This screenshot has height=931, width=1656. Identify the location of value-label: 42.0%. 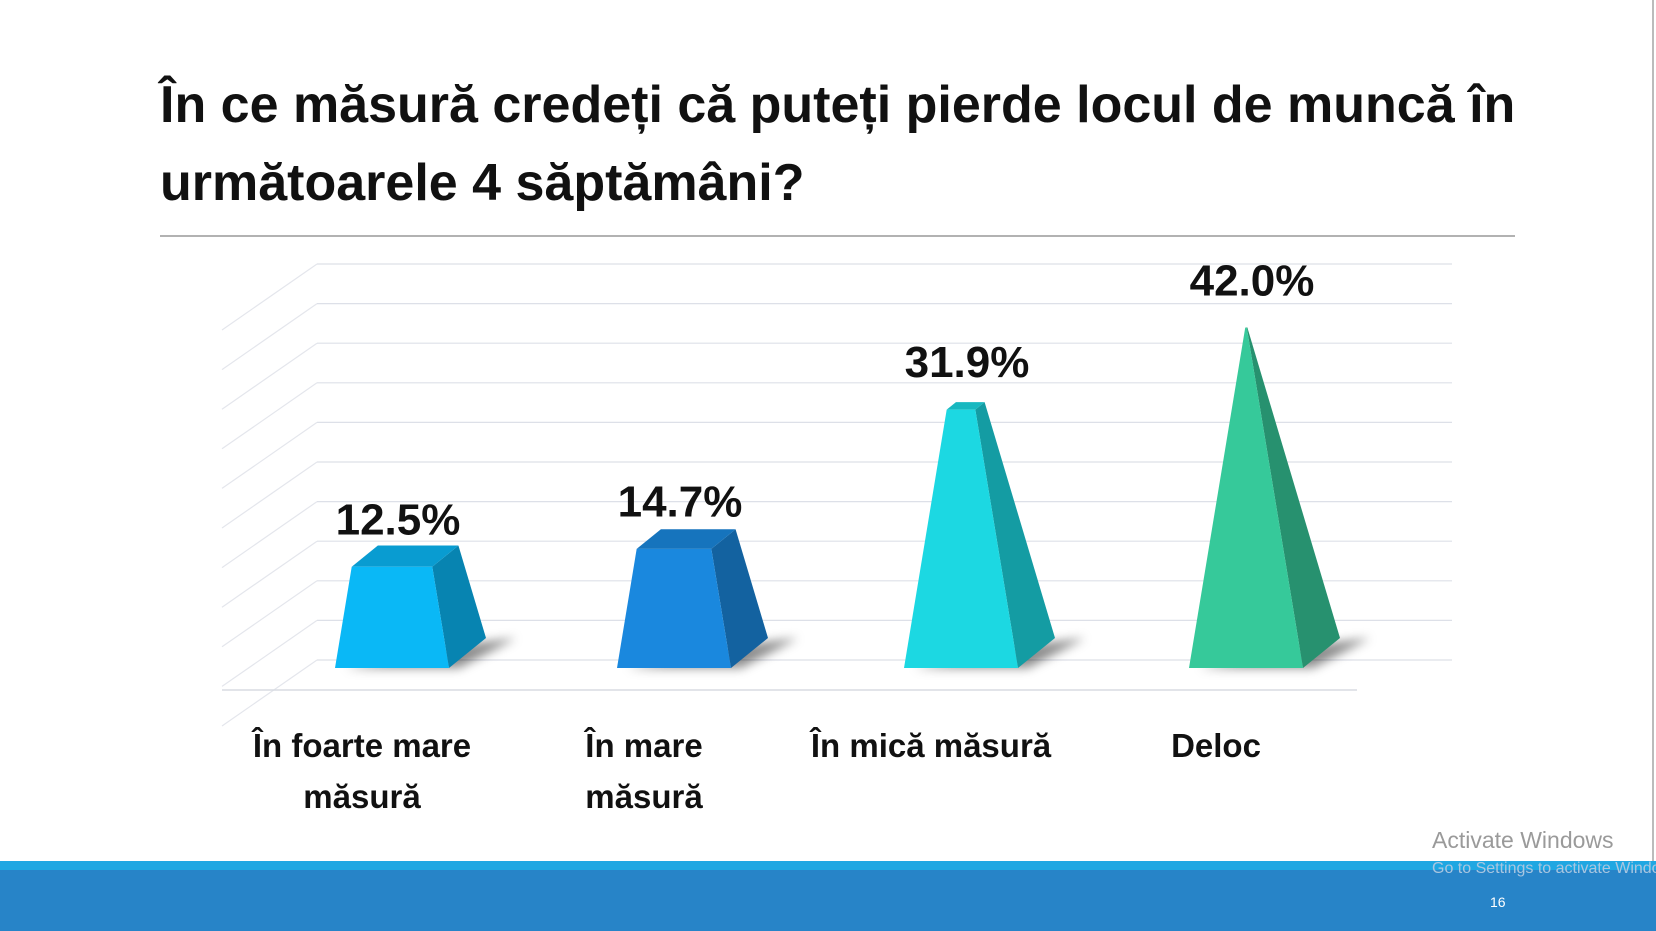
(1252, 280).